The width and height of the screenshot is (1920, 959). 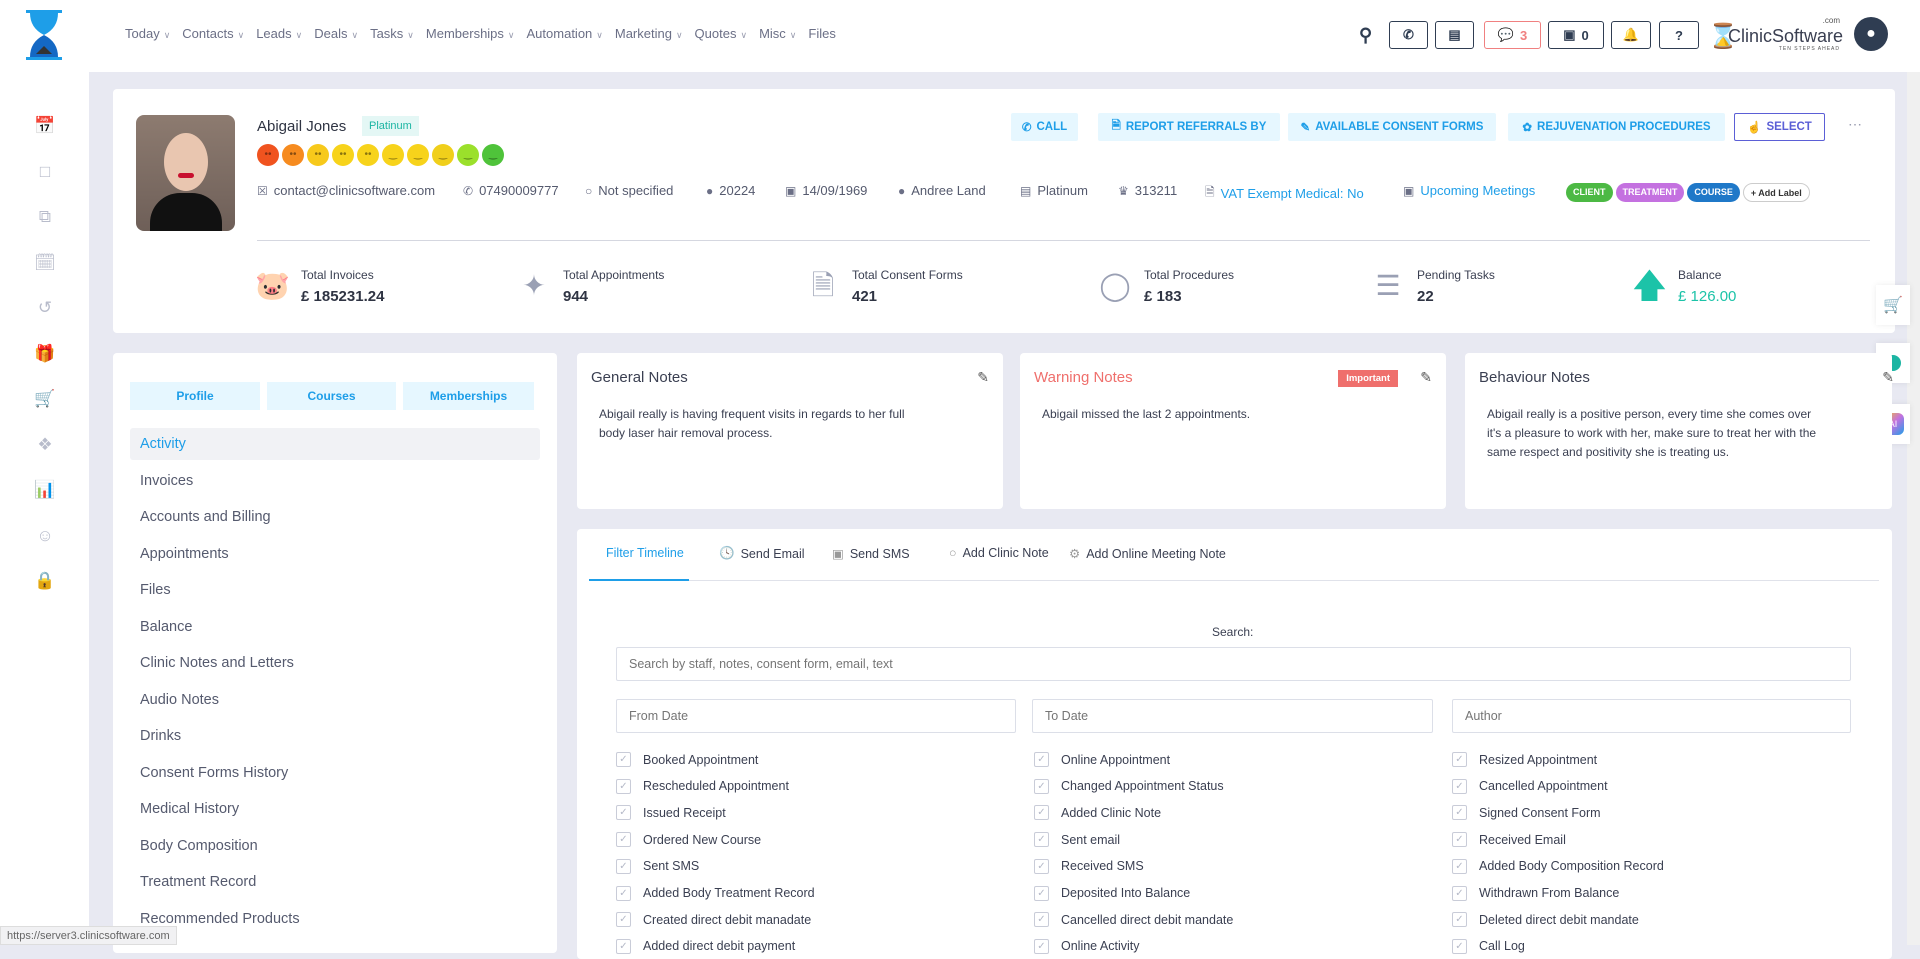 I want to click on nav-contacts: Contacts ∨, so click(x=213, y=33).